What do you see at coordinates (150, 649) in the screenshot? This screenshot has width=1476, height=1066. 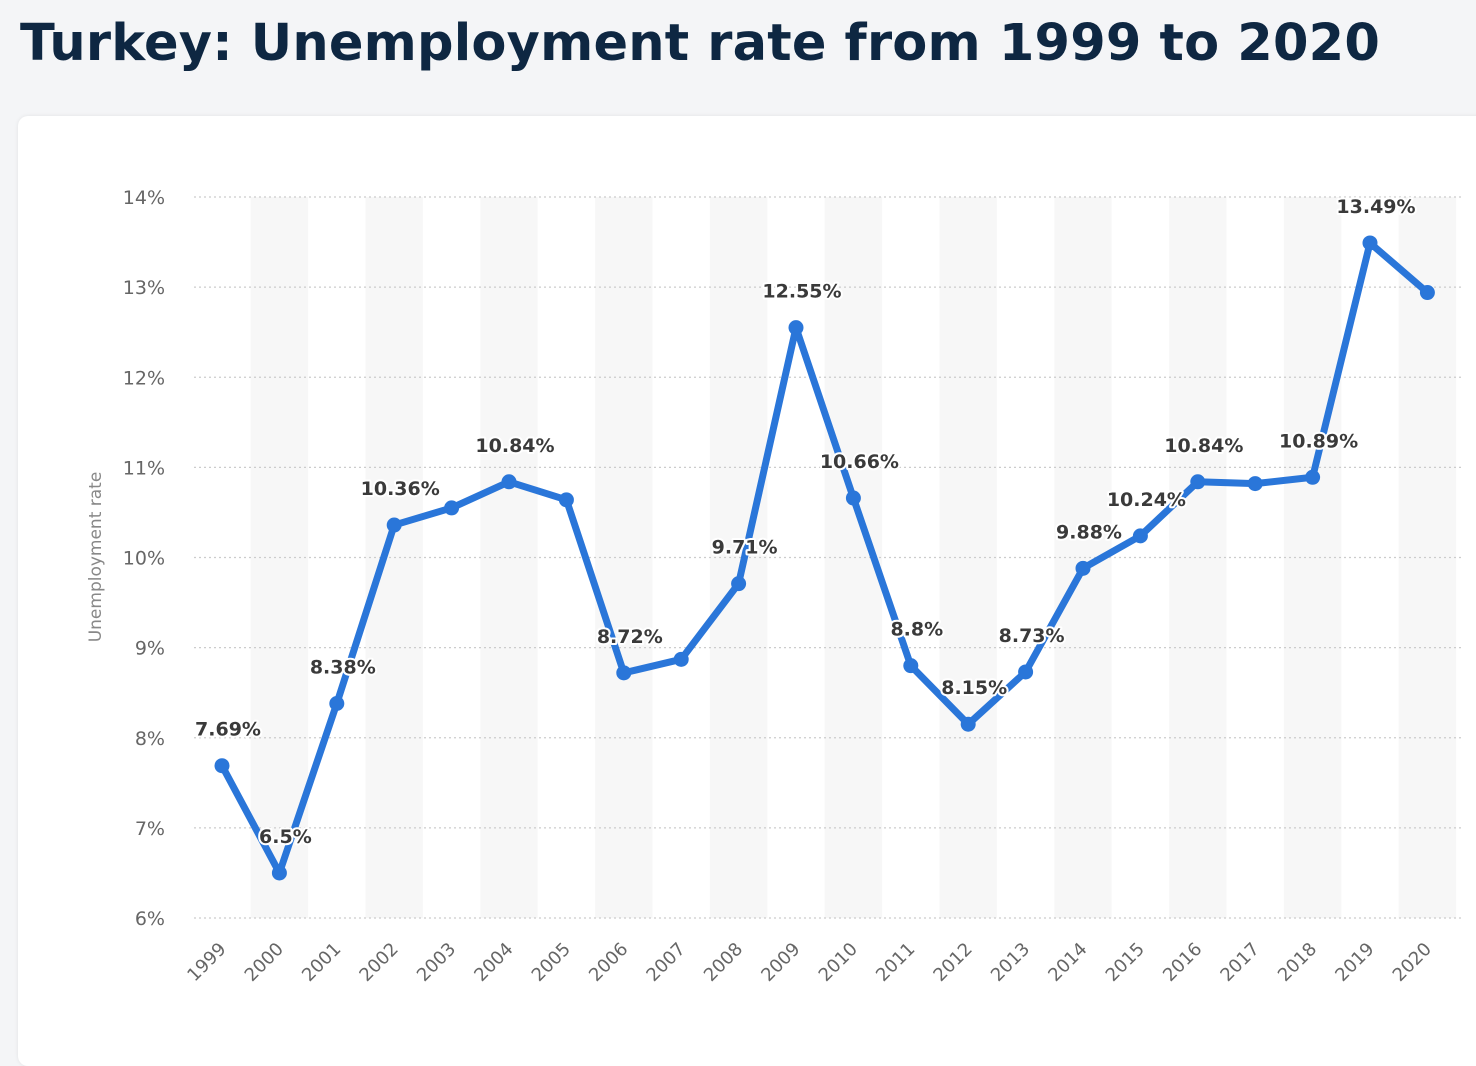 I see `y-tick-label: 9%` at bounding box center [150, 649].